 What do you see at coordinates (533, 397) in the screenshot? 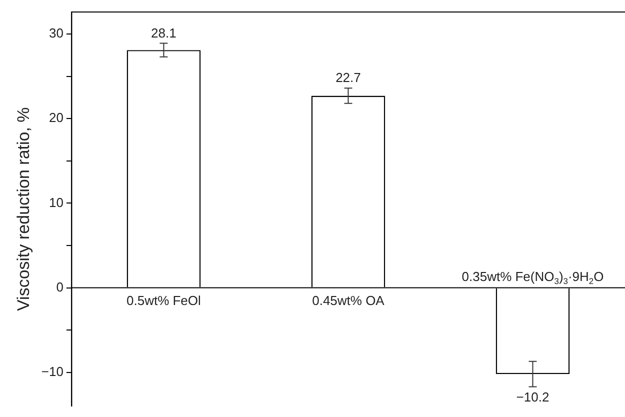
I see `data-label: −10.2` at bounding box center [533, 397].